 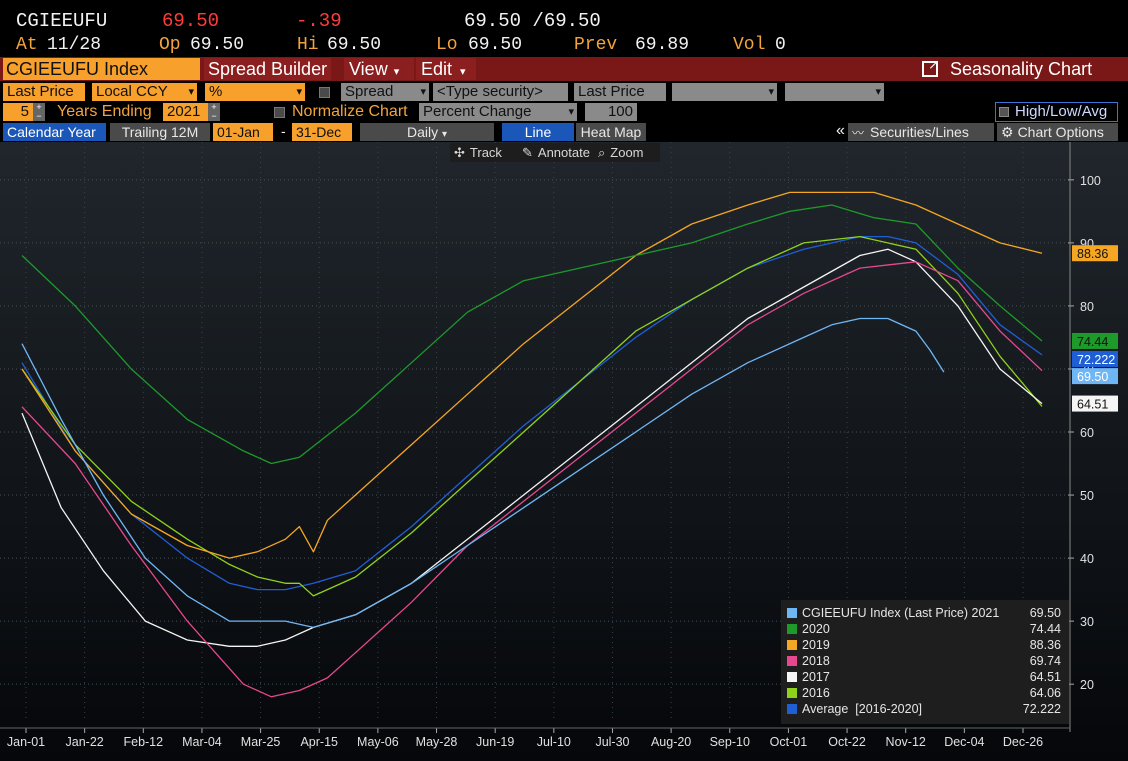 What do you see at coordinates (378, 742) in the screenshot?
I see `x-tick-label: May-06` at bounding box center [378, 742].